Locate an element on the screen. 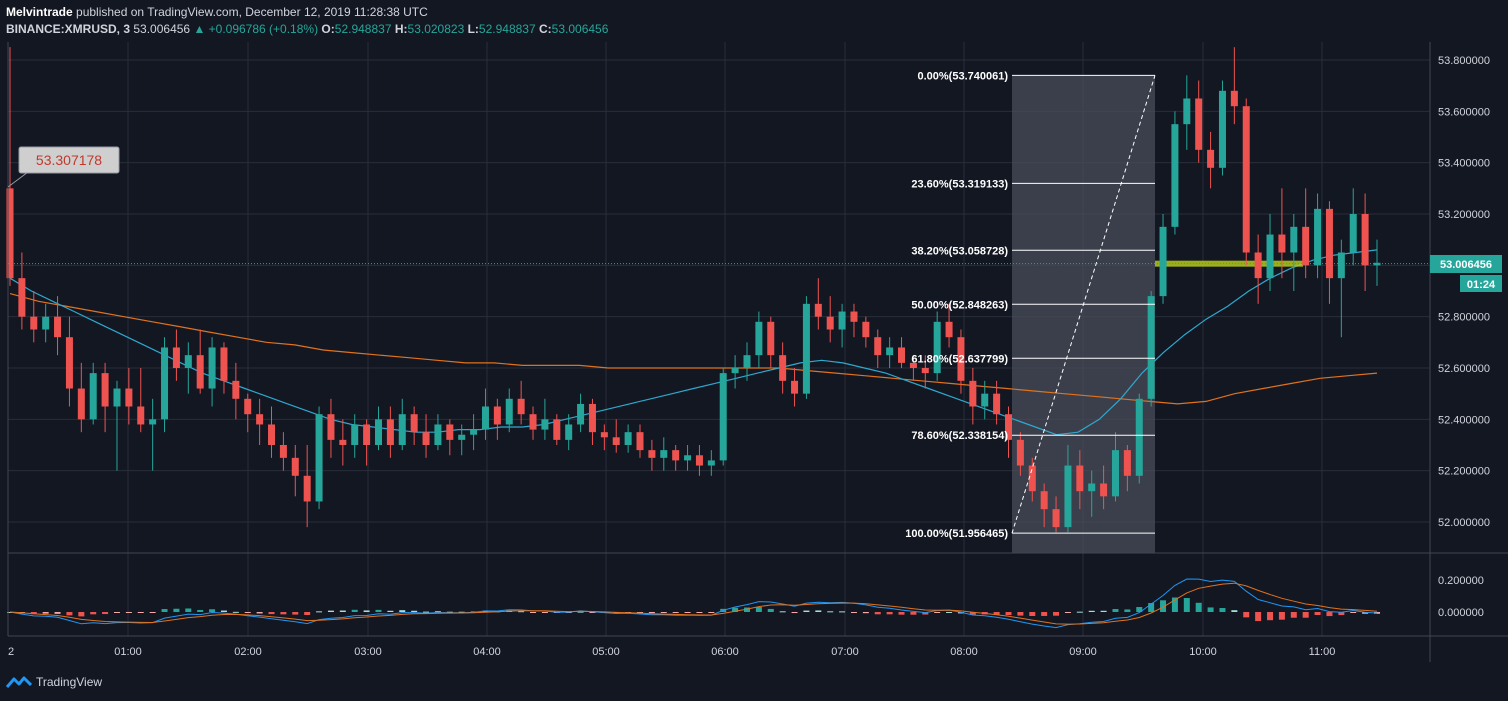 Image resolution: width=1508 pixels, height=701 pixels. fib-level-label: 78.60%(52.338154) is located at coordinates (959, 436).